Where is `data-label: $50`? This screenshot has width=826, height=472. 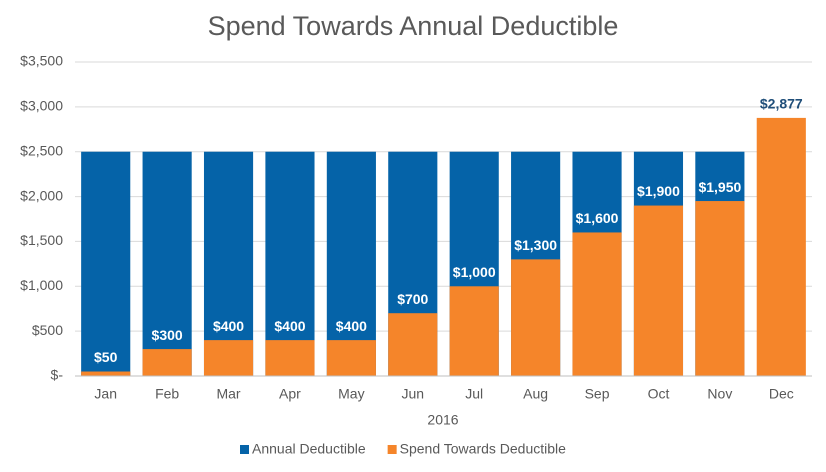 data-label: $50 is located at coordinates (106, 357).